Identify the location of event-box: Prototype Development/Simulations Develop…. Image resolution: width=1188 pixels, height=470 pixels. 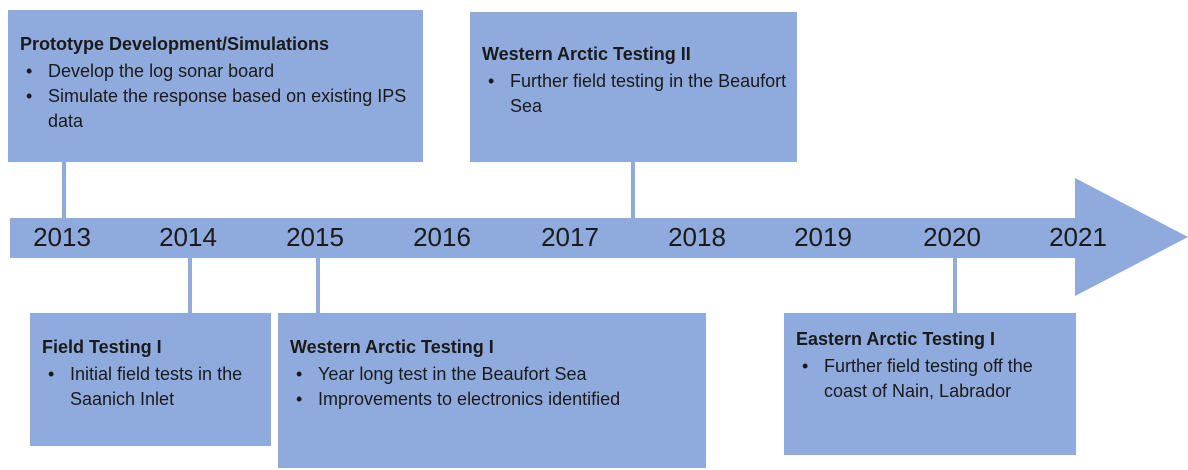
(215, 86).